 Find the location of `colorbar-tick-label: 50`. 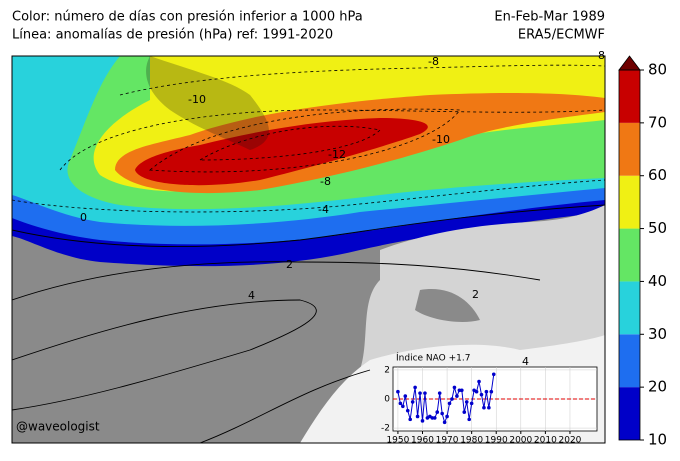

colorbar-tick-label: 50 is located at coordinates (657, 228).